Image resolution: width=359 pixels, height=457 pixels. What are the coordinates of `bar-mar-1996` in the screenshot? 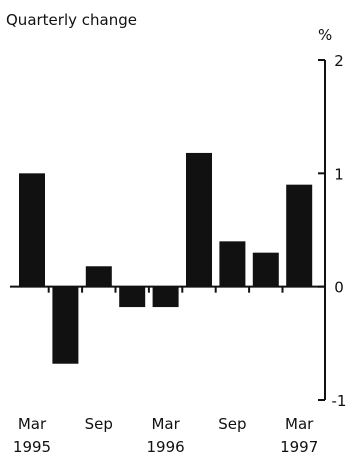 It's located at (165, 297).